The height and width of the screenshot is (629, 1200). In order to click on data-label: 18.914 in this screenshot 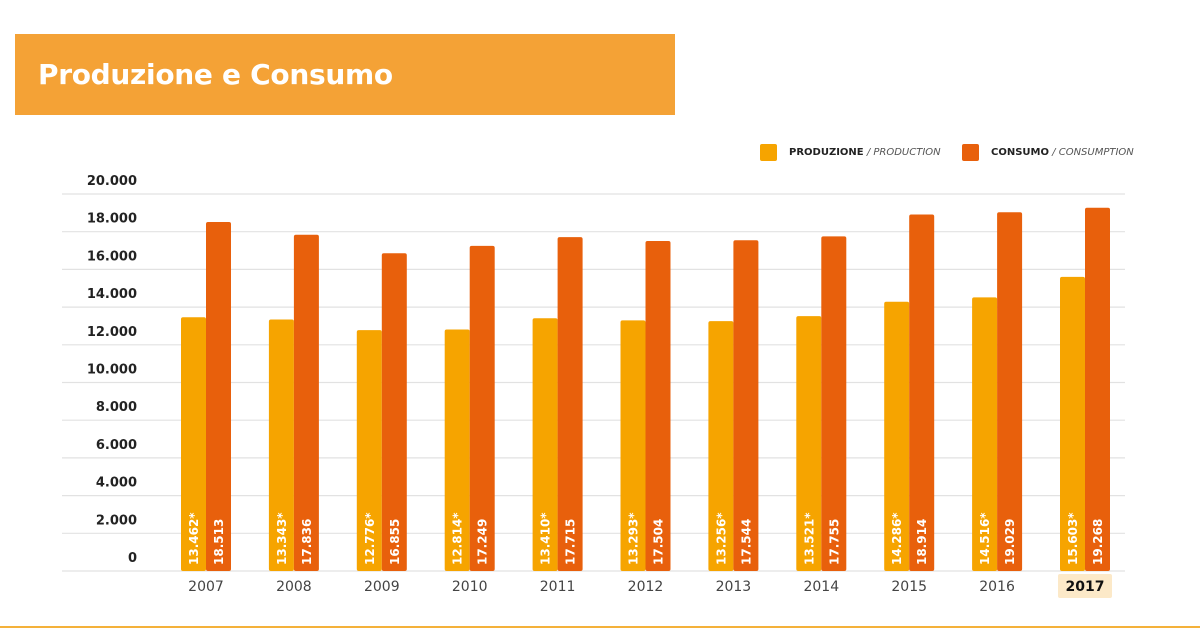, I will do `click(922, 542)`.